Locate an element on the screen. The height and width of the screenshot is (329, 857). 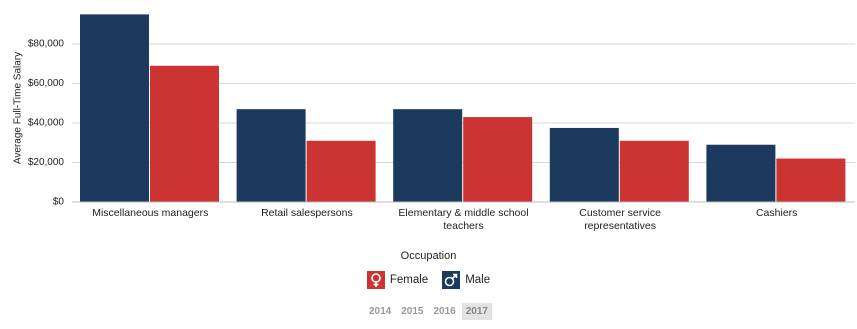
x-tick-label: Elementary & middle school teachers is located at coordinates (463, 219).